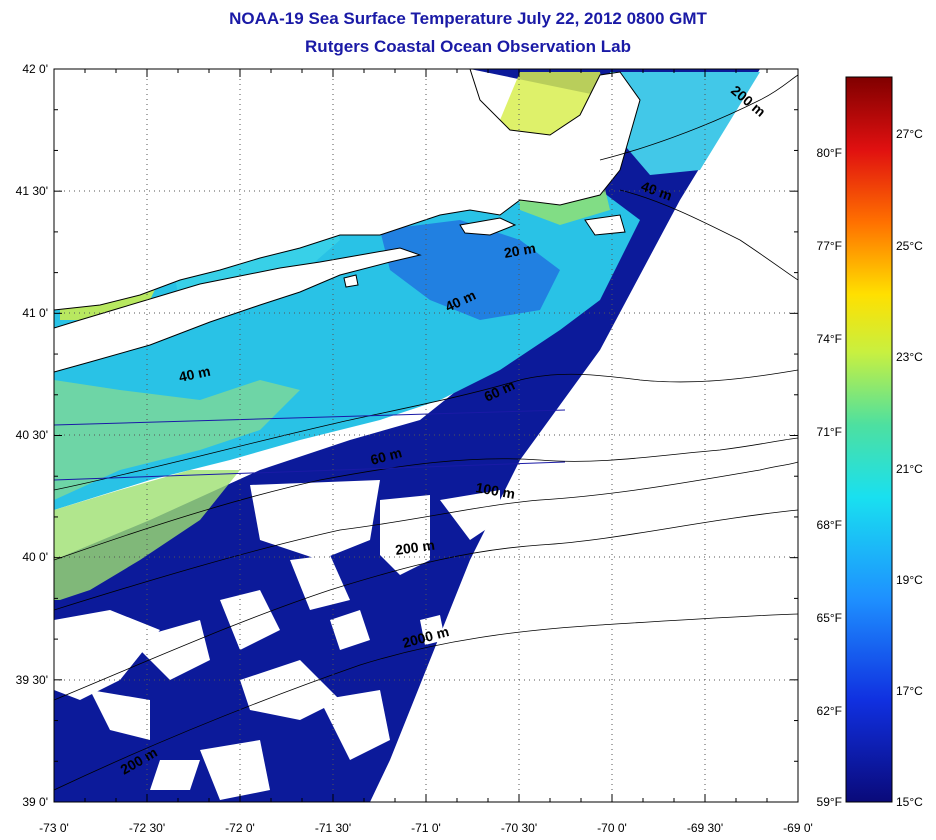  Describe the element at coordinates (238, 310) in the screenshot. I see `land-long-island` at that location.